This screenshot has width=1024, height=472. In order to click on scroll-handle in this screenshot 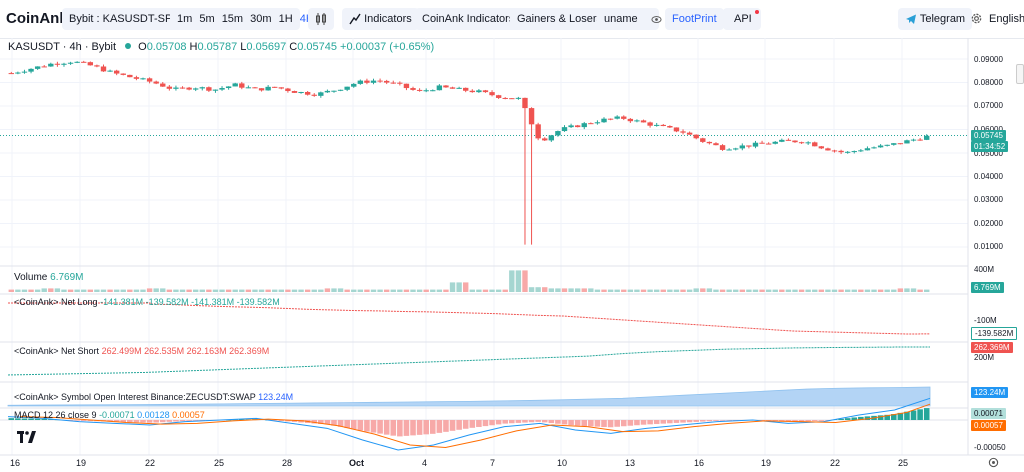, I will do `click(1020, 74)`.